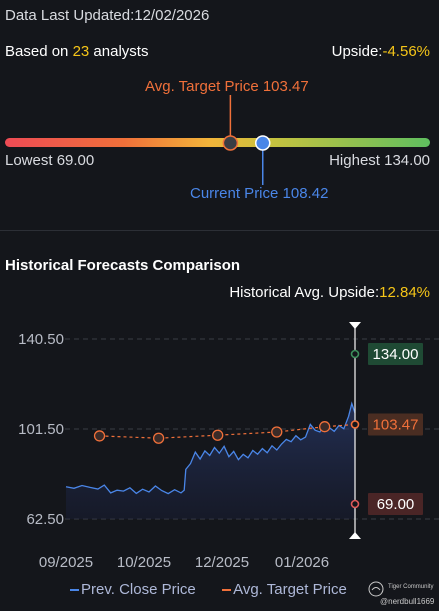 The image size is (439, 611). I want to click on avg-marker-dot, so click(355, 424).